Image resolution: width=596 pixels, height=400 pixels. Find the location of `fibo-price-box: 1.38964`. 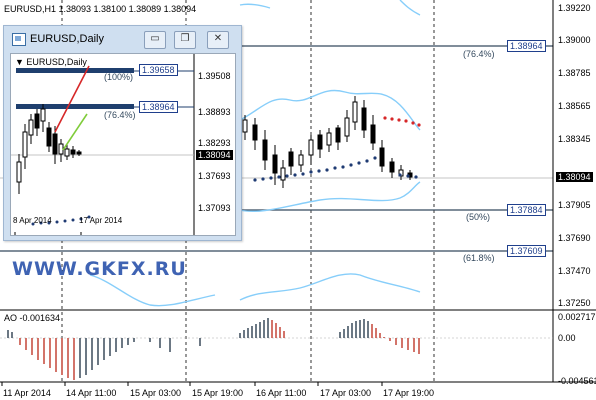

fibo-price-box: 1.38964 is located at coordinates (526, 46).